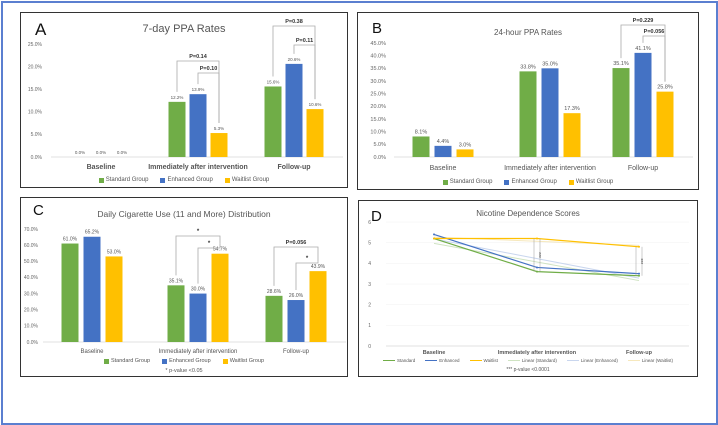 The image size is (718, 425). Describe the element at coordinates (220, 250) in the screenshot. I see `data-label: 54.7%` at that location.